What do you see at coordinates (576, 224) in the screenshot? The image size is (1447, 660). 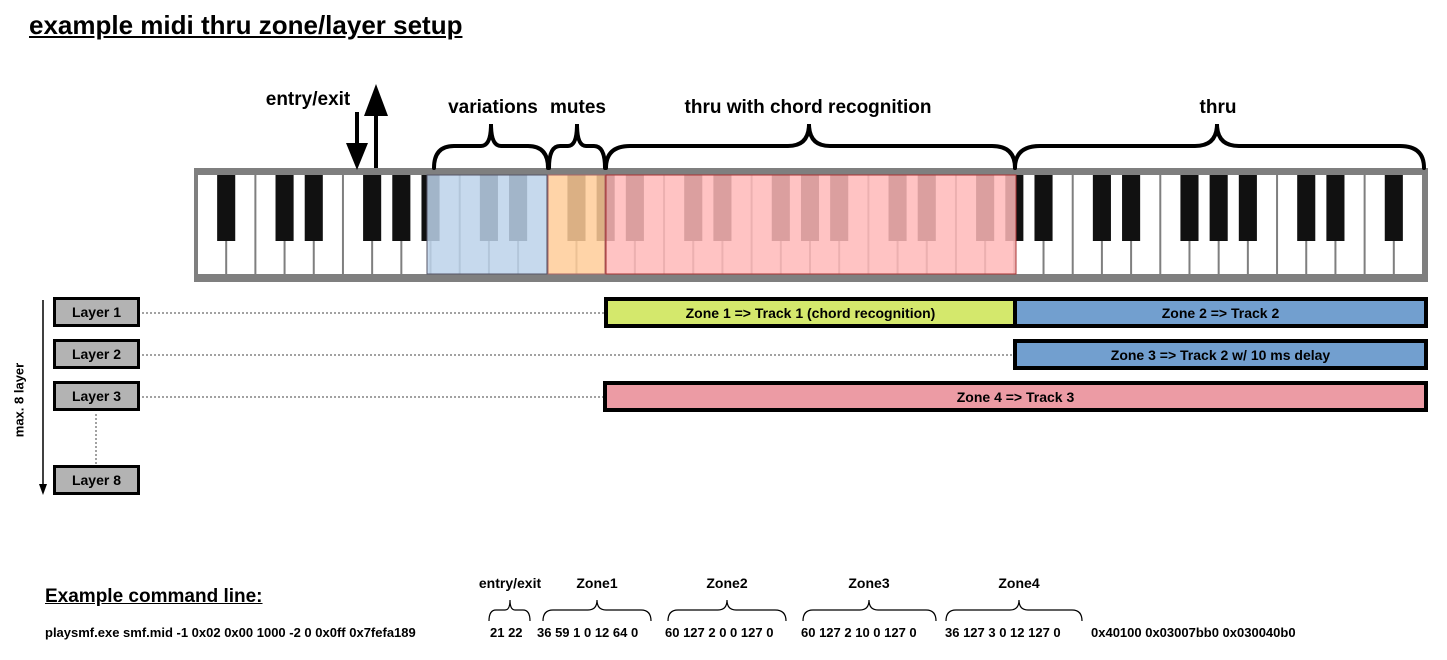 I see `mutes-region` at bounding box center [576, 224].